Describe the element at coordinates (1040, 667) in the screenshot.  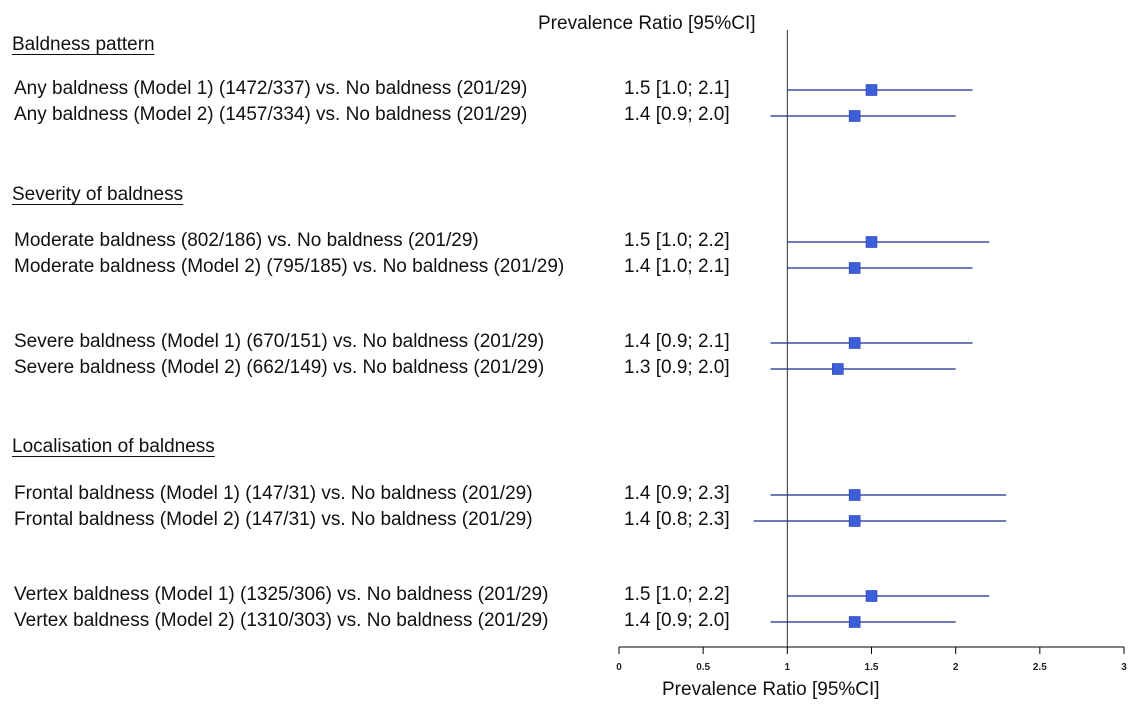
I see `x-tick-label: 2.5` at that location.